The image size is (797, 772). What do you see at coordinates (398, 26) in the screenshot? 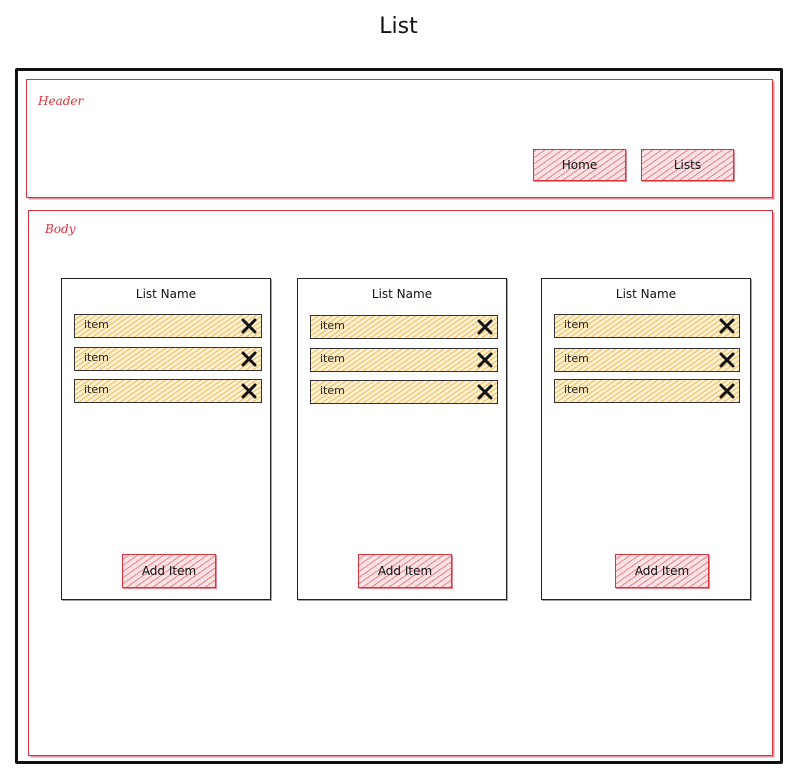
I see `page-title: List` at bounding box center [398, 26].